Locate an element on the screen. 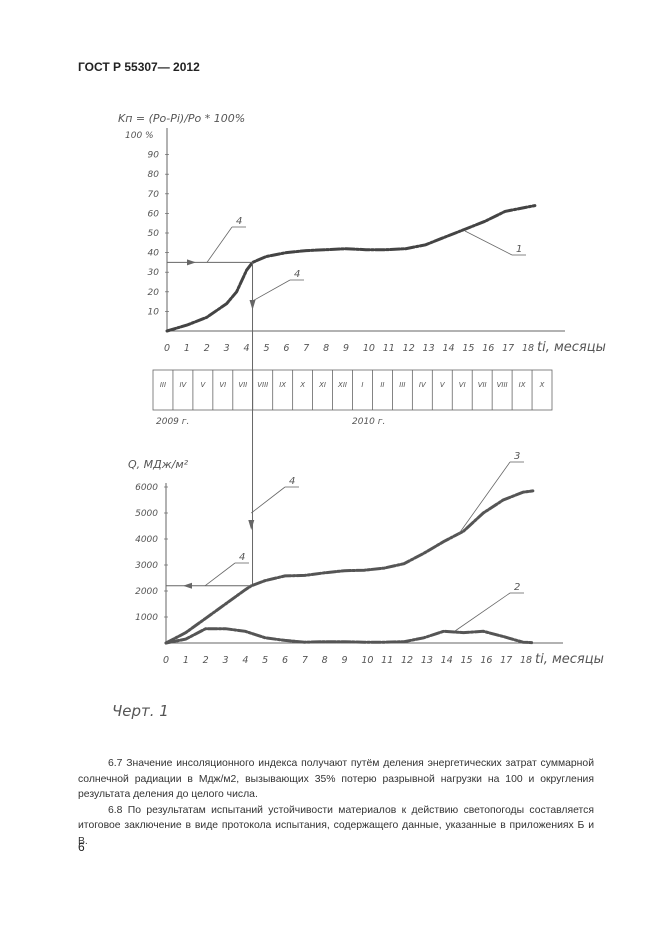  x-tick-label: 14 is located at coordinates (448, 348).